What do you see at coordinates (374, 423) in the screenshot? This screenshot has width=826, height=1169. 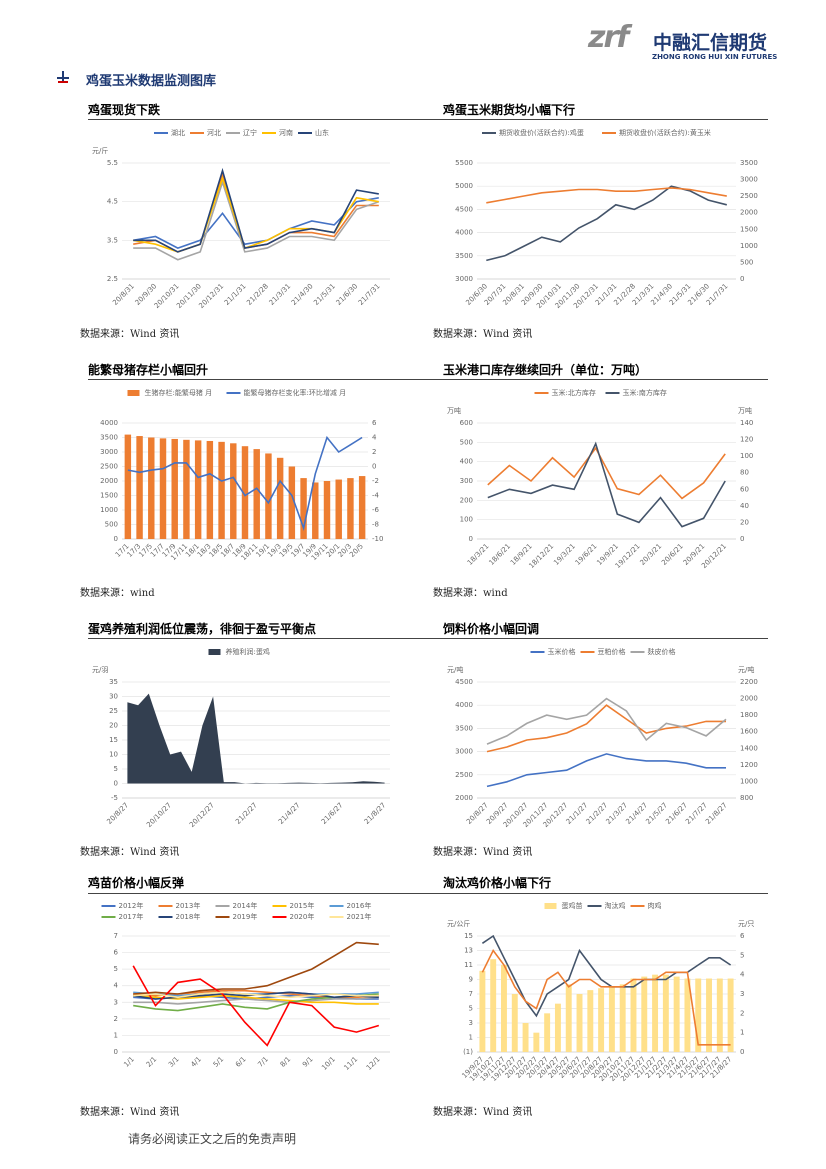 I see `y2-tick-label: 6` at bounding box center [374, 423].